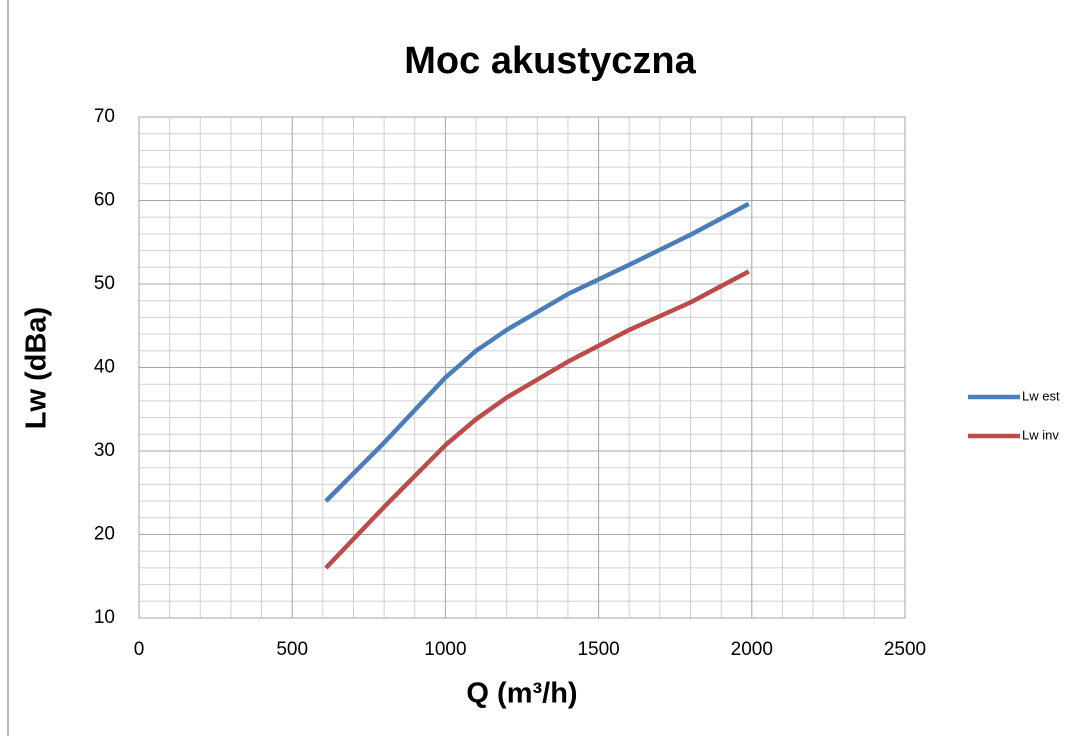  Describe the element at coordinates (104, 367) in the screenshot. I see `y-tick-label: 40` at that location.